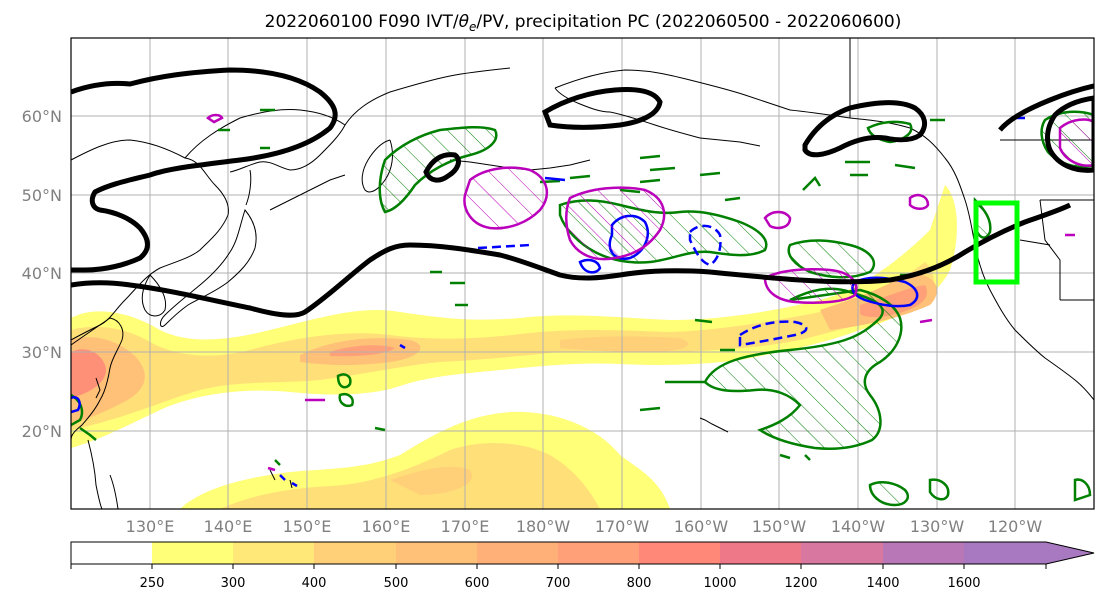  Describe the element at coordinates (228, 526) in the screenshot. I see `lon-label-140e: 140°E` at that location.